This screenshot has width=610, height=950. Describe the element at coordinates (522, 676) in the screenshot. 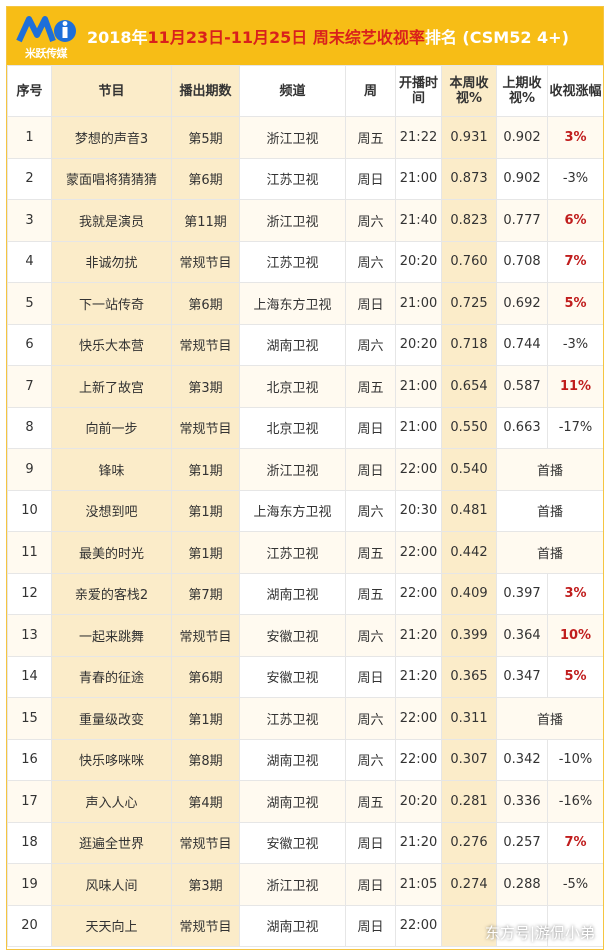

I see `cell-last: 0.347` at that location.